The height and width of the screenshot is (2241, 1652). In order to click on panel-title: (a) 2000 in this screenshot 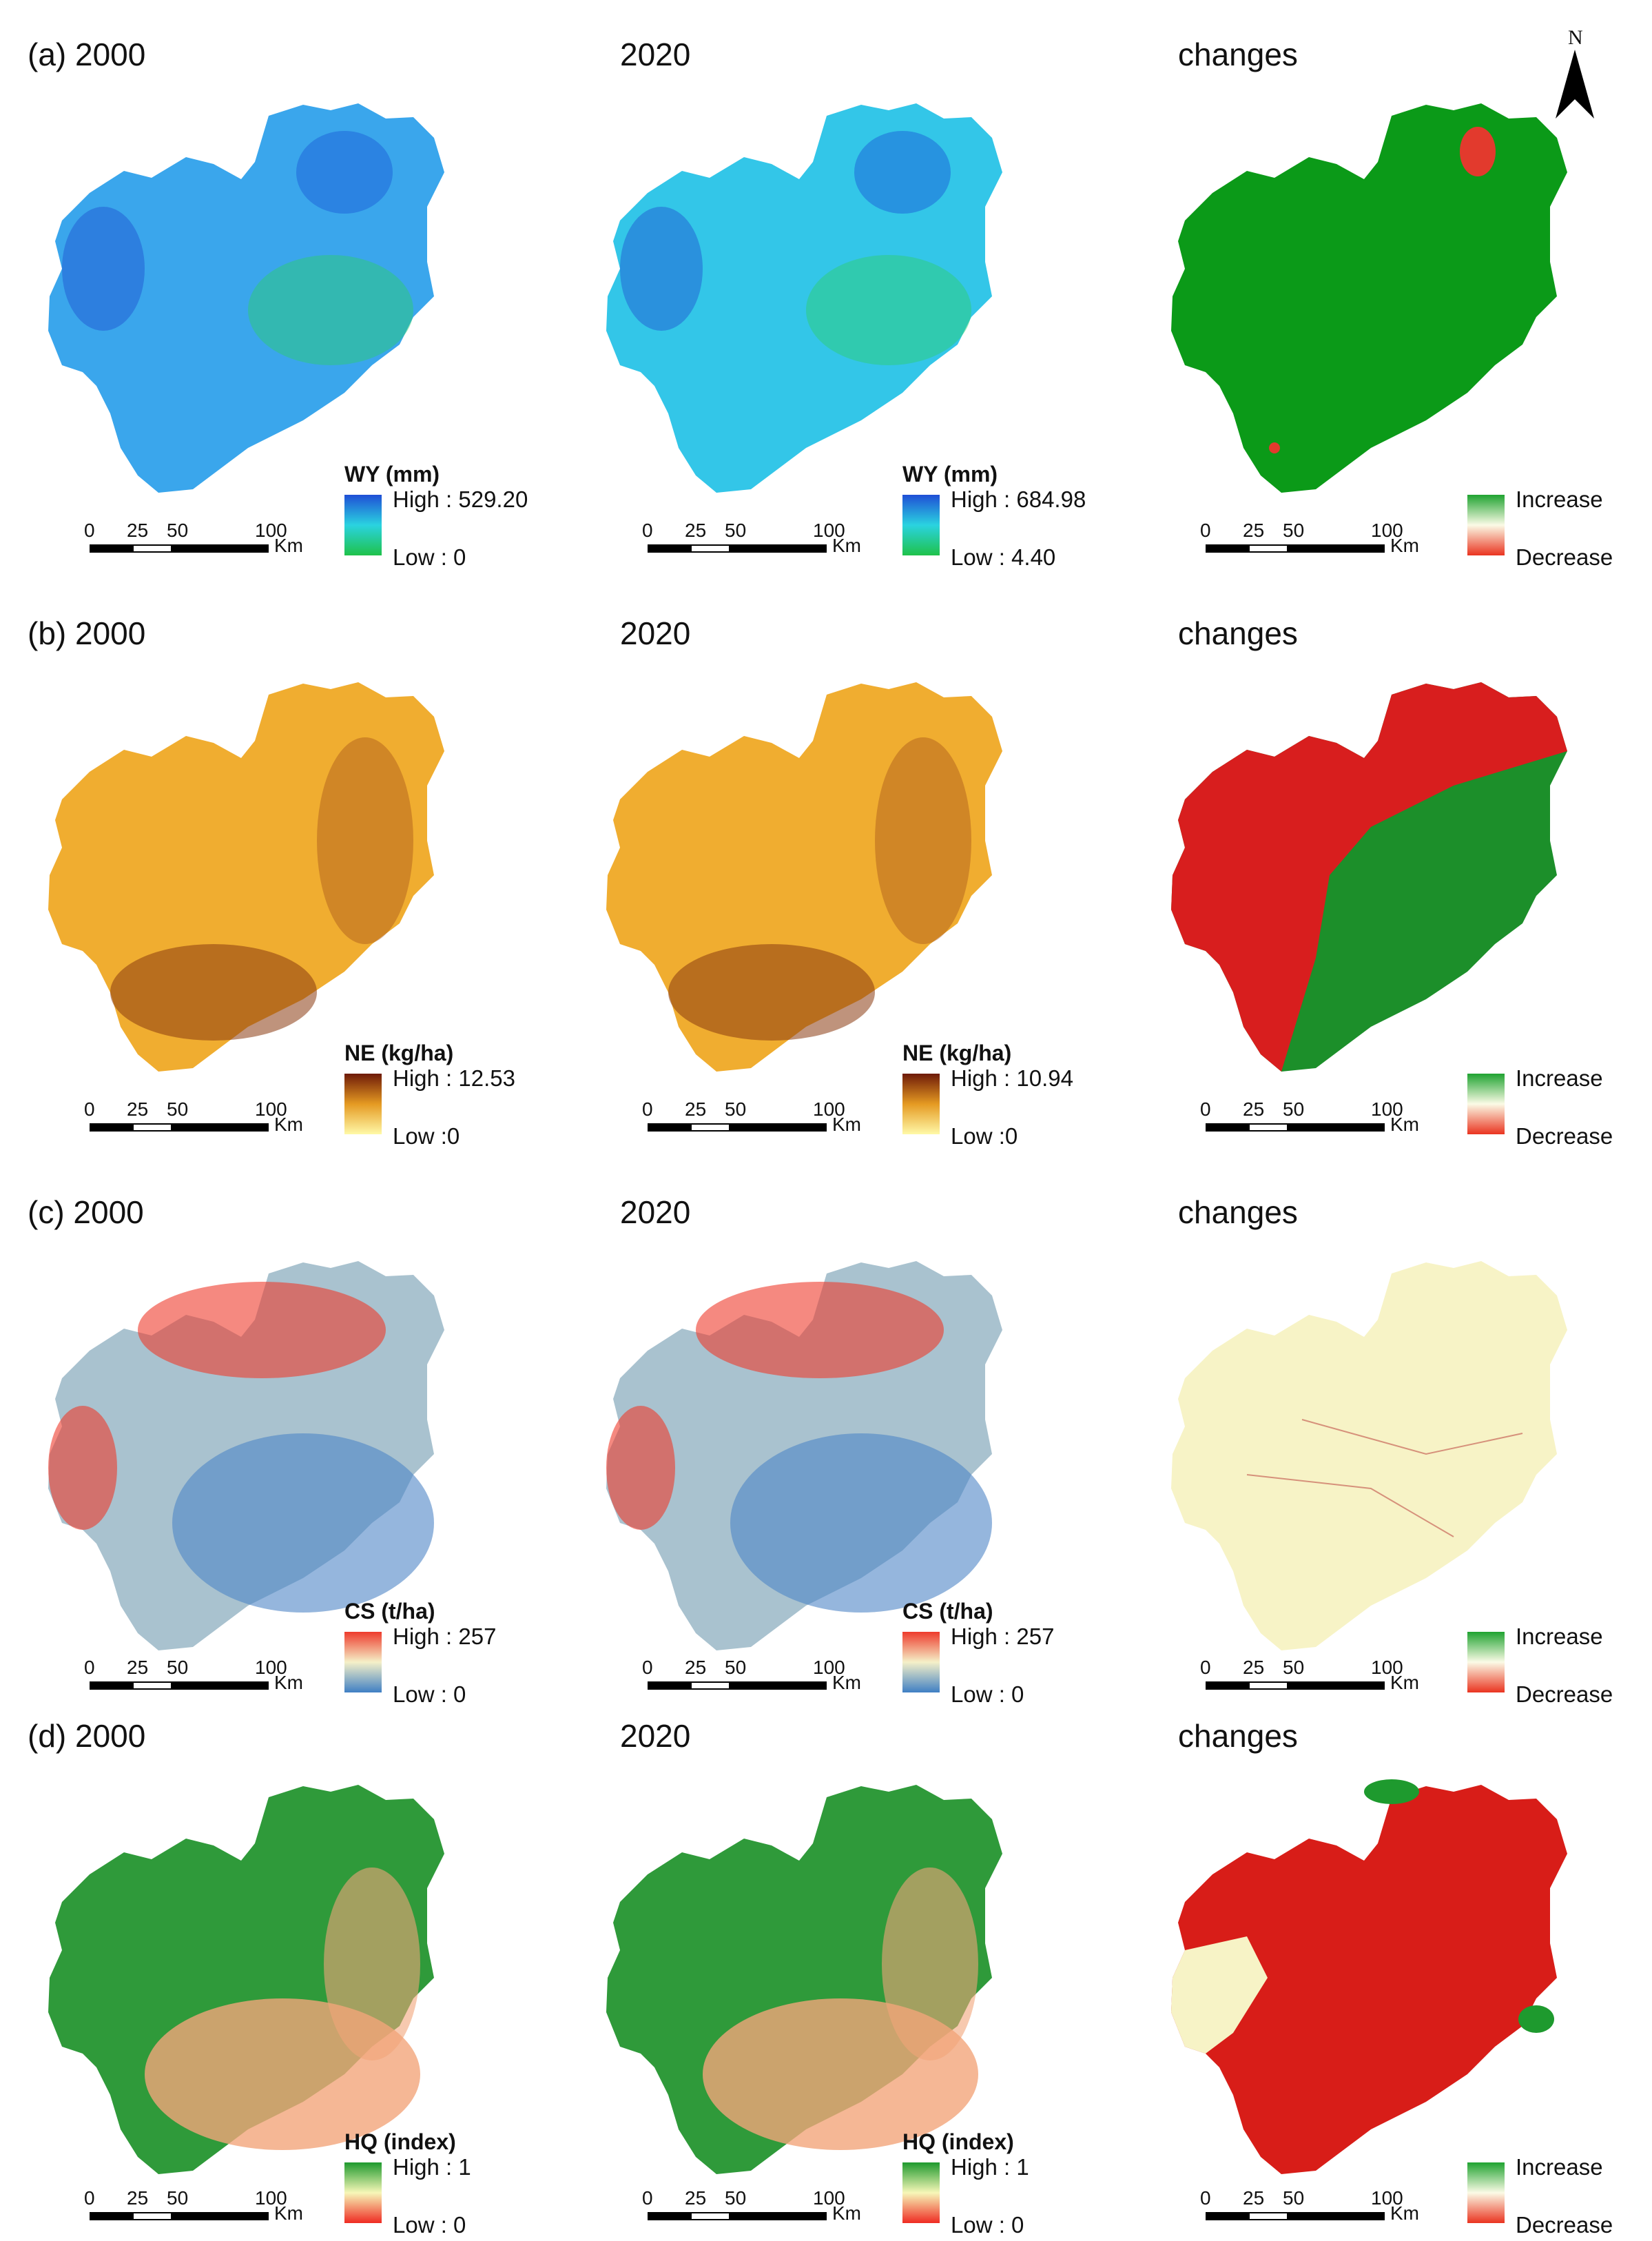, I will do `click(87, 55)`.